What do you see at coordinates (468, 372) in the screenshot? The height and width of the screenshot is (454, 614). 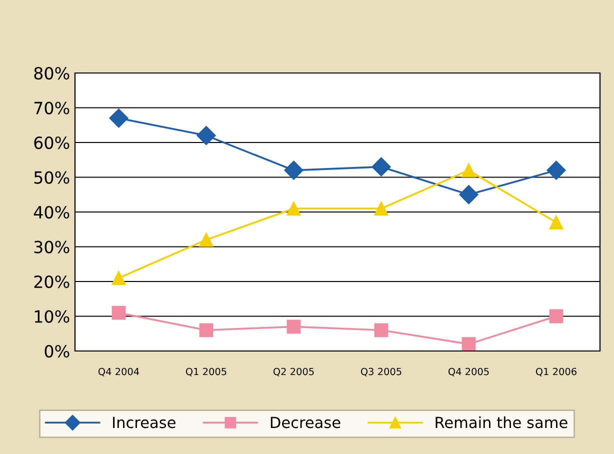 I see `x-tick-label: Q4 2005` at bounding box center [468, 372].